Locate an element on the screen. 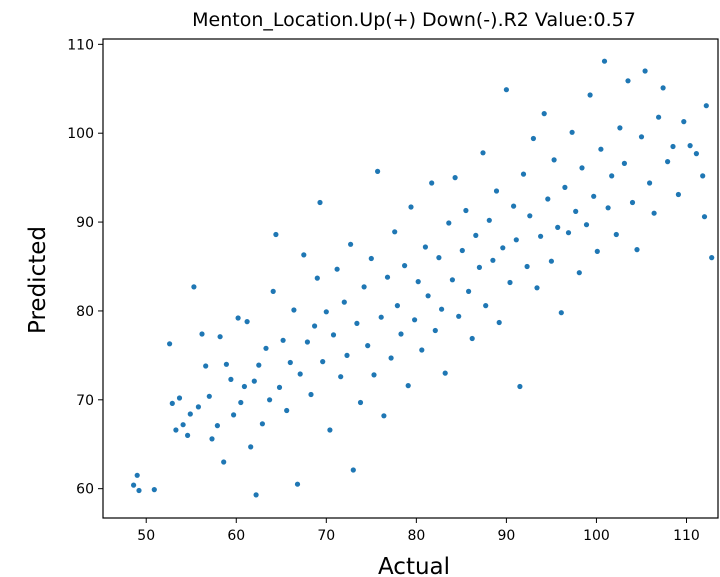  x-tick-label: 100 is located at coordinates (596, 536).